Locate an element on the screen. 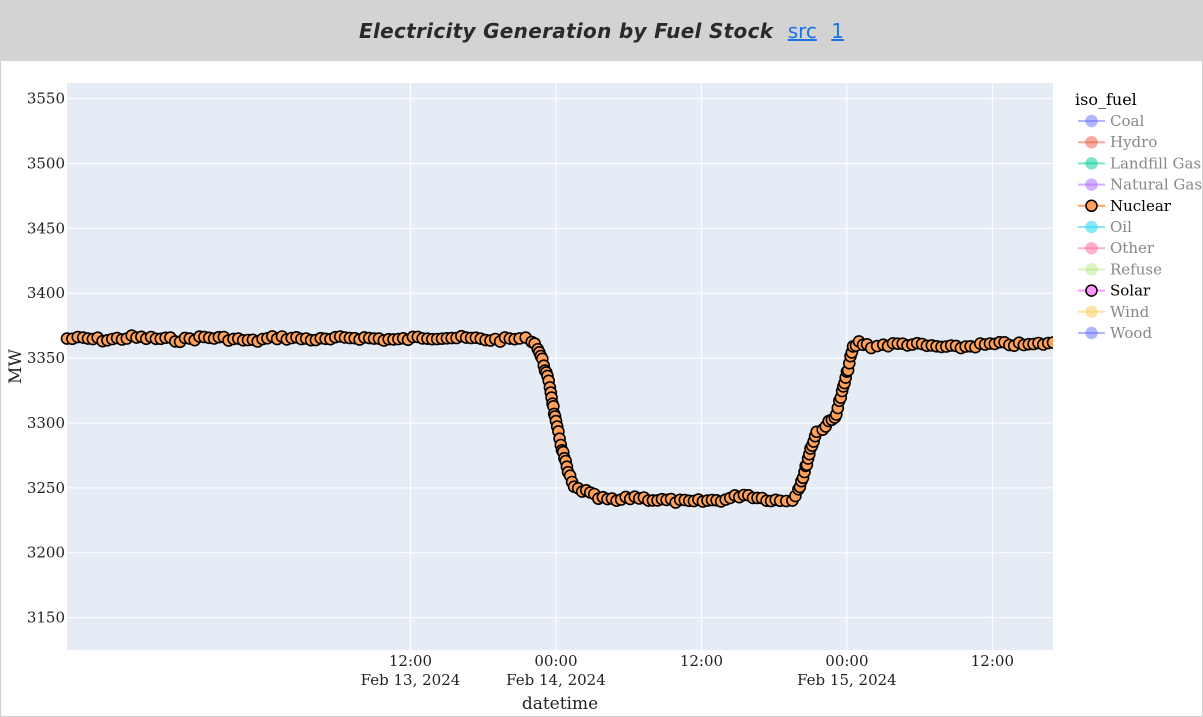 This screenshot has height=717, width=1203. legend-item-wind: Wind is located at coordinates (1130, 312).